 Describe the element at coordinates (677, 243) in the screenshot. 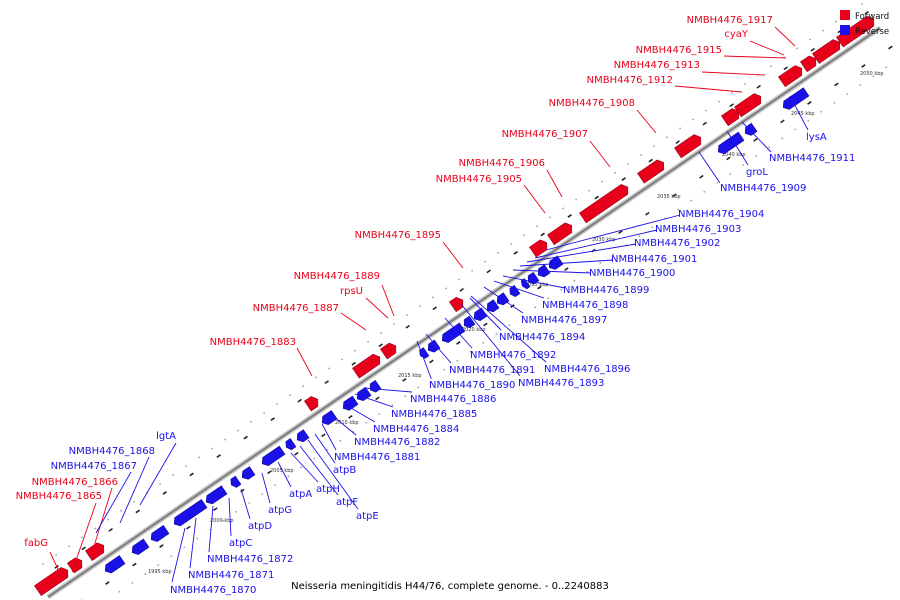

I see `gene-label-nmbh4476-1902: NMBH4476_1902` at that location.